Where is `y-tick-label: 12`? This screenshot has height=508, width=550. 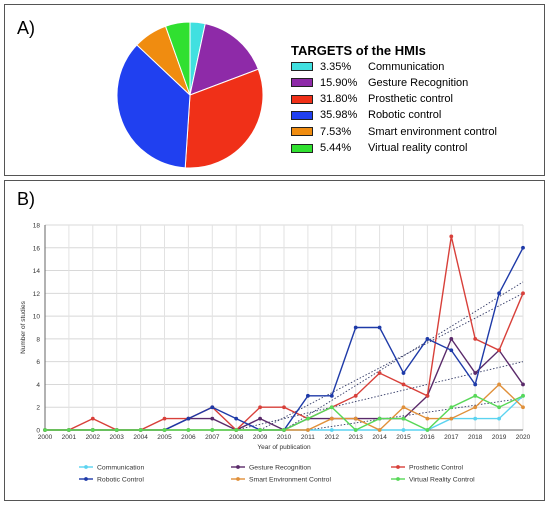
y-tick-label: 12 is located at coordinates (37, 294).